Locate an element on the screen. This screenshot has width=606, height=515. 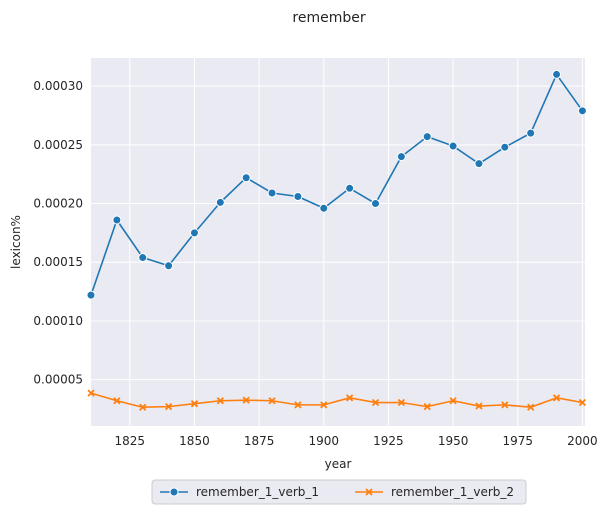
x-tick-label: 1950 is located at coordinates (453, 441).